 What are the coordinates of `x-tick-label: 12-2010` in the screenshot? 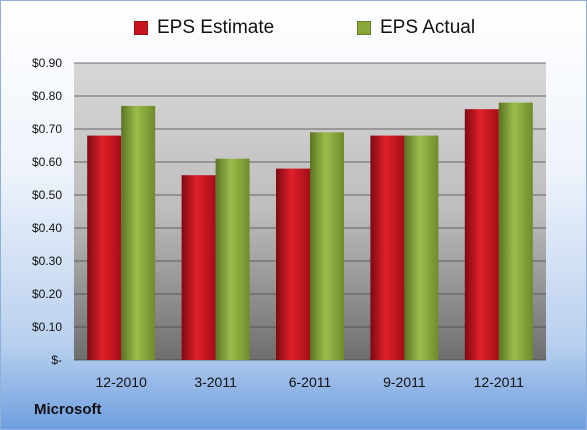 It's located at (122, 382).